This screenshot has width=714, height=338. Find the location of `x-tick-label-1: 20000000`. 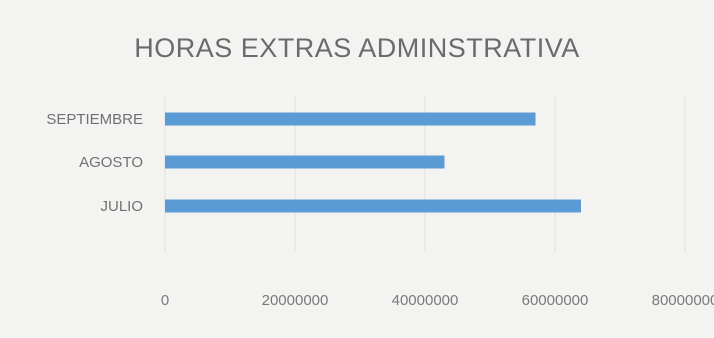

x-tick-label-1: 20000000 is located at coordinates (295, 300).